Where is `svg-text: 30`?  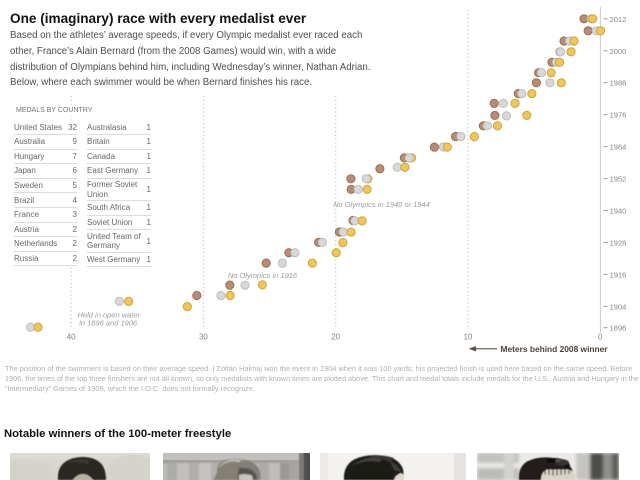
svg-text: 30 is located at coordinates (203, 337).